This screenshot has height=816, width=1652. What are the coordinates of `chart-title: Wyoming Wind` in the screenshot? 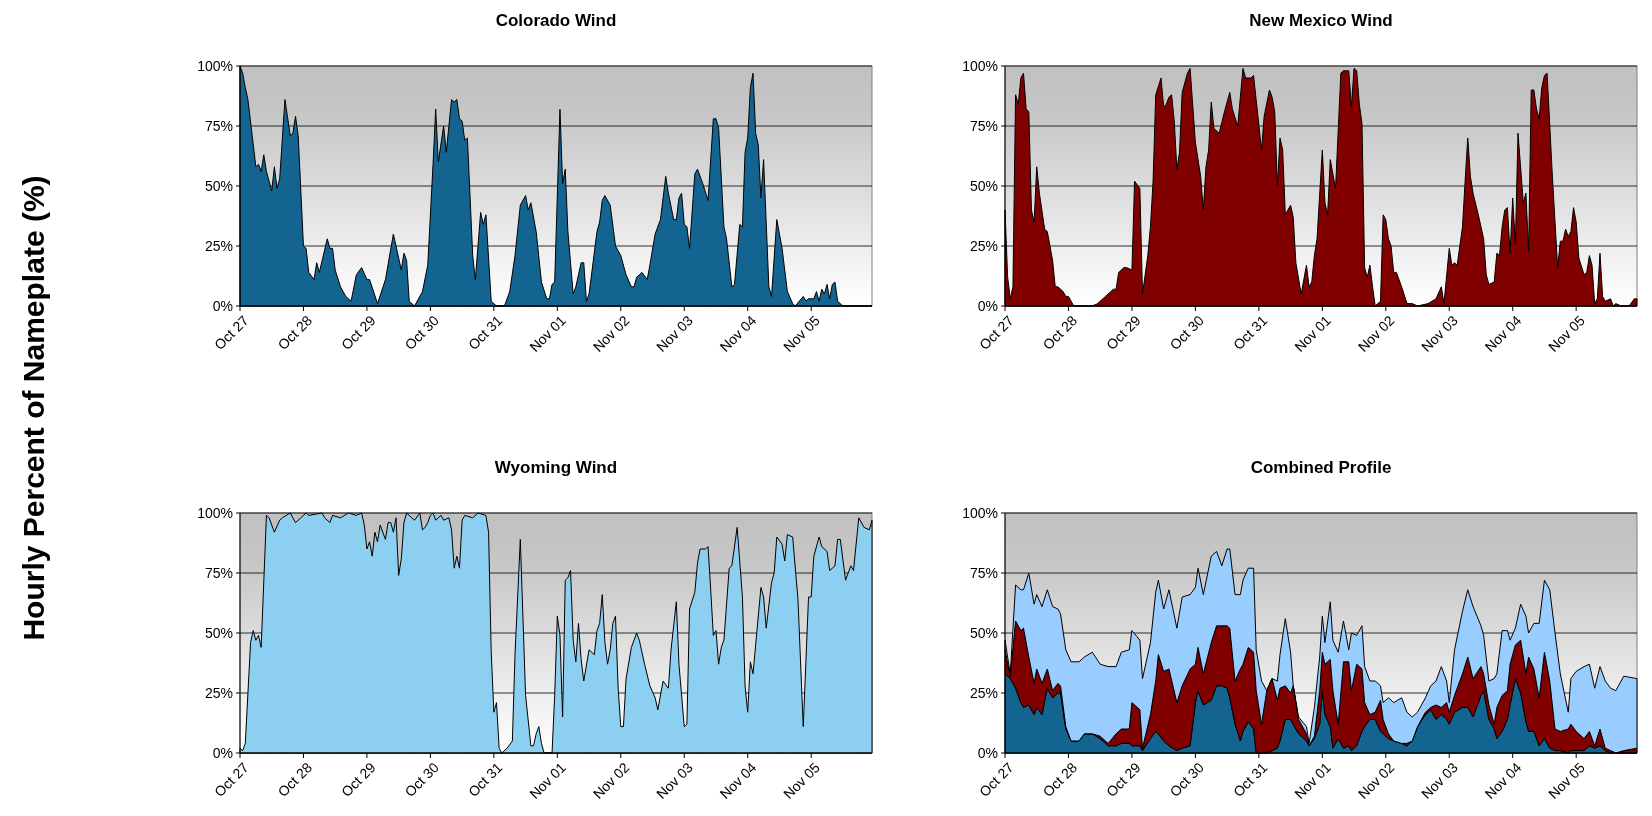 It's located at (556, 467).